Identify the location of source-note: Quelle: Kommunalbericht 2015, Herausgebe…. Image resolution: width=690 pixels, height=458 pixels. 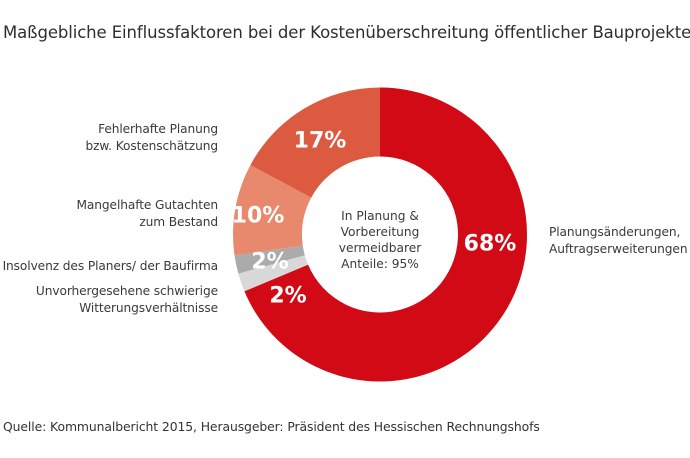
(271, 426).